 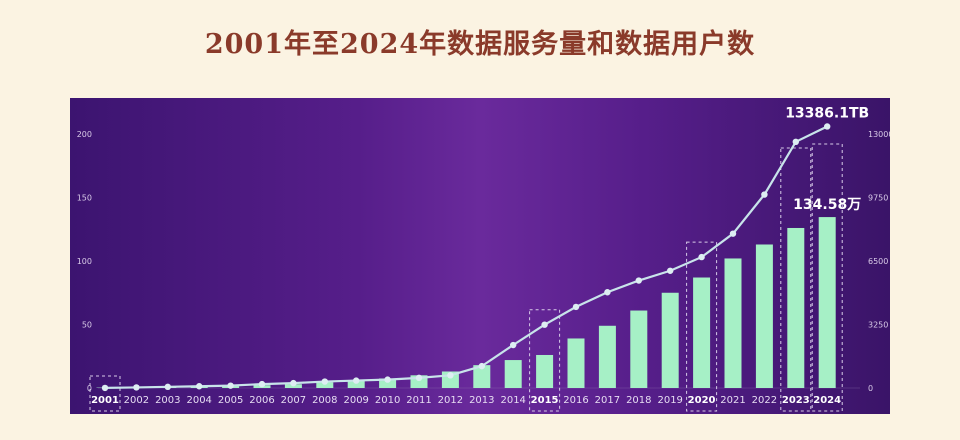 I want to click on right-axis-tick: 0, so click(x=870, y=388).